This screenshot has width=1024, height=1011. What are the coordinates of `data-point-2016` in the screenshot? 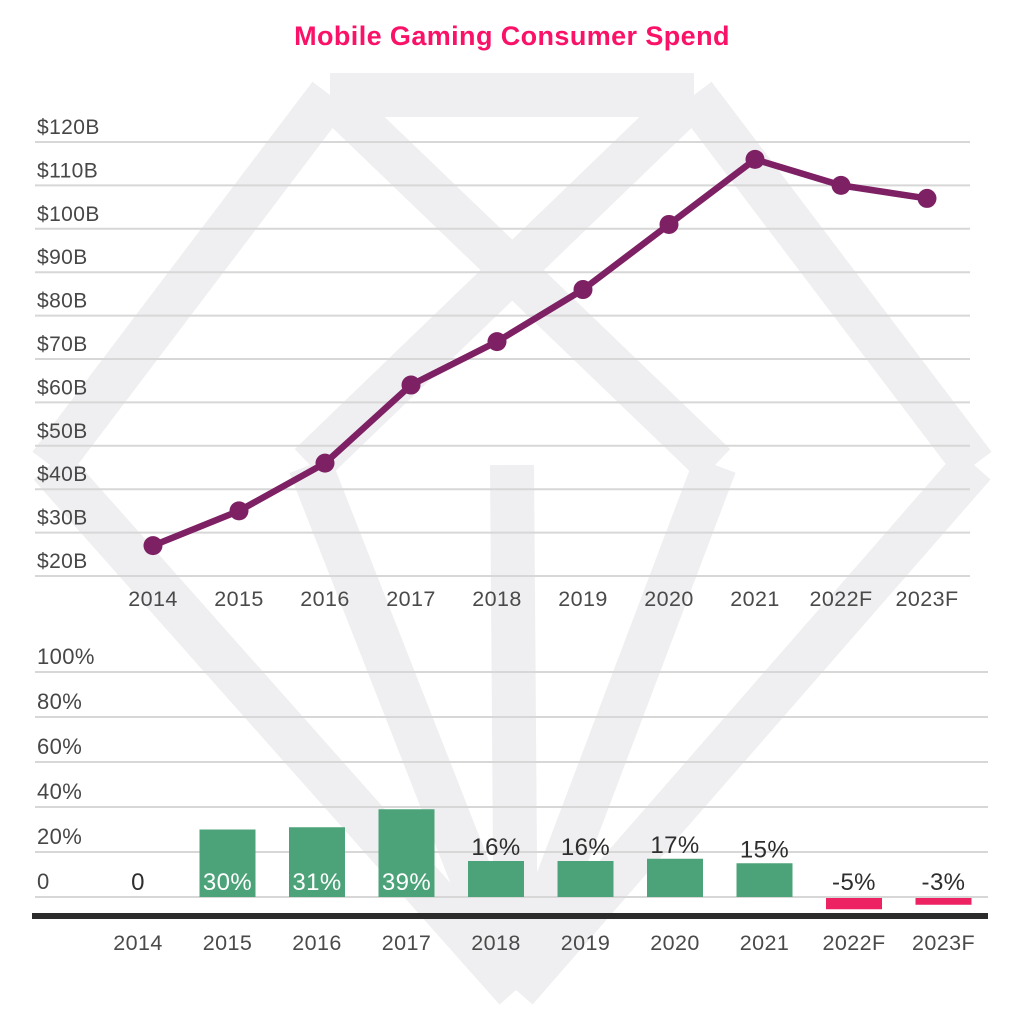 It's located at (325, 463).